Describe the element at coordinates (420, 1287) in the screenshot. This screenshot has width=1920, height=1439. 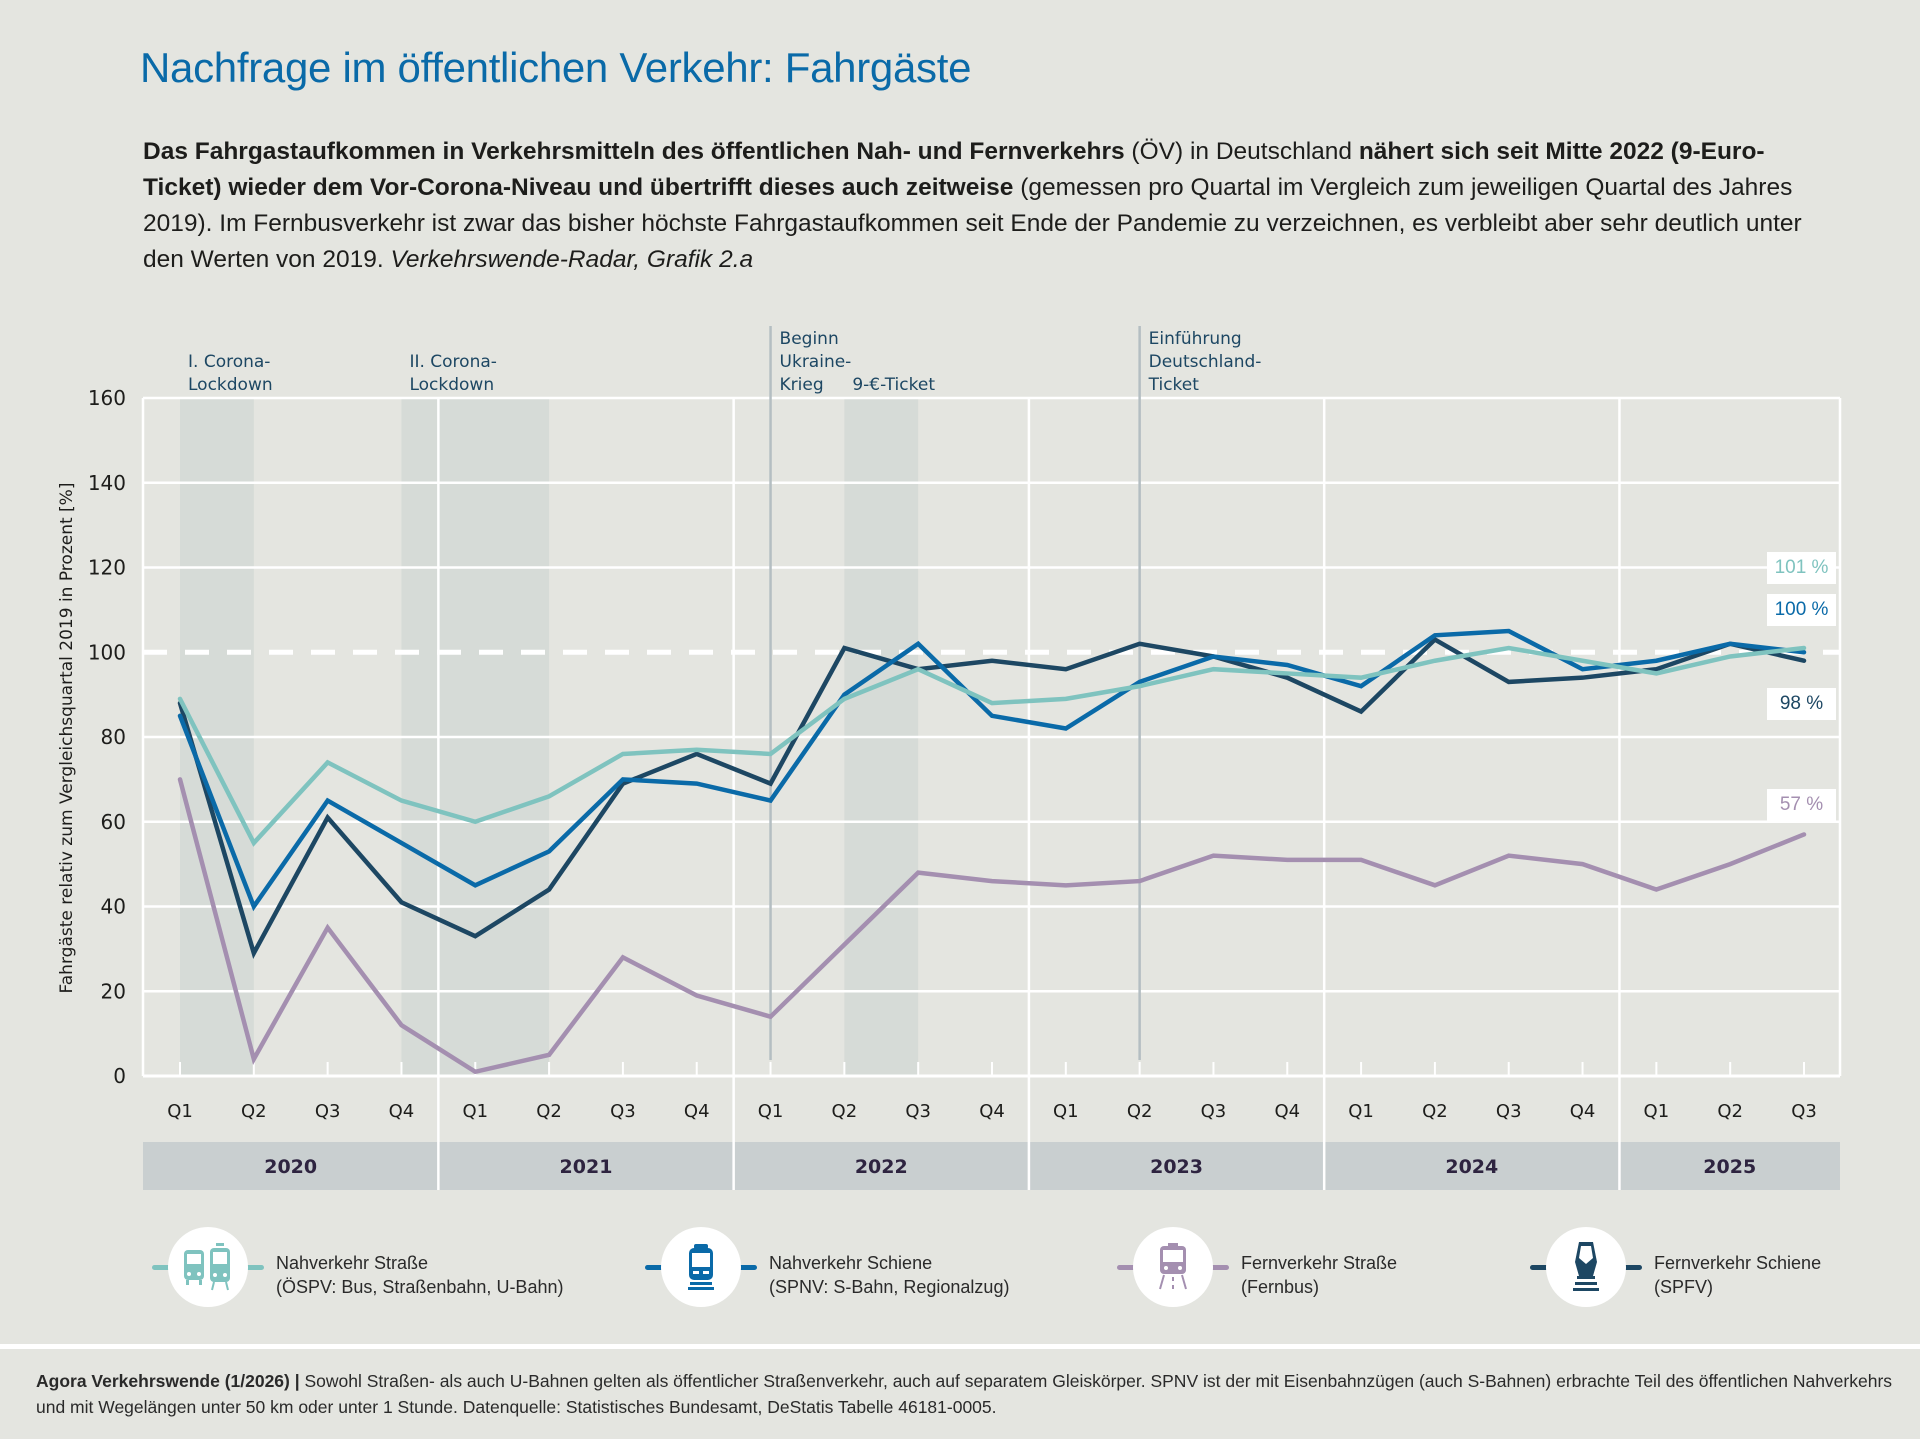
I see `legend-label-detail: (ÖSPV: Bus, Straßenbahn, U-Bahn)` at that location.